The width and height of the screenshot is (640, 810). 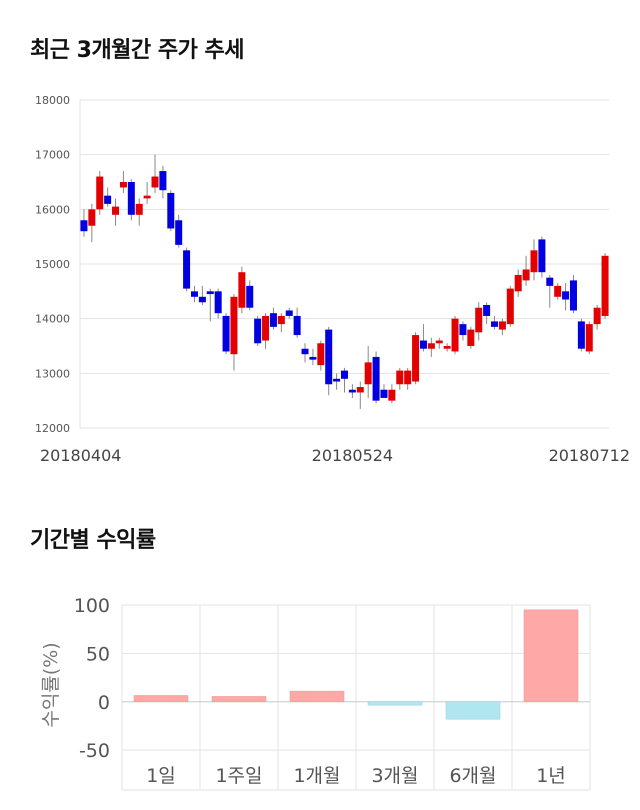 What do you see at coordinates (161, 776) in the screenshot?
I see `x-tick-label: 1일` at bounding box center [161, 776].